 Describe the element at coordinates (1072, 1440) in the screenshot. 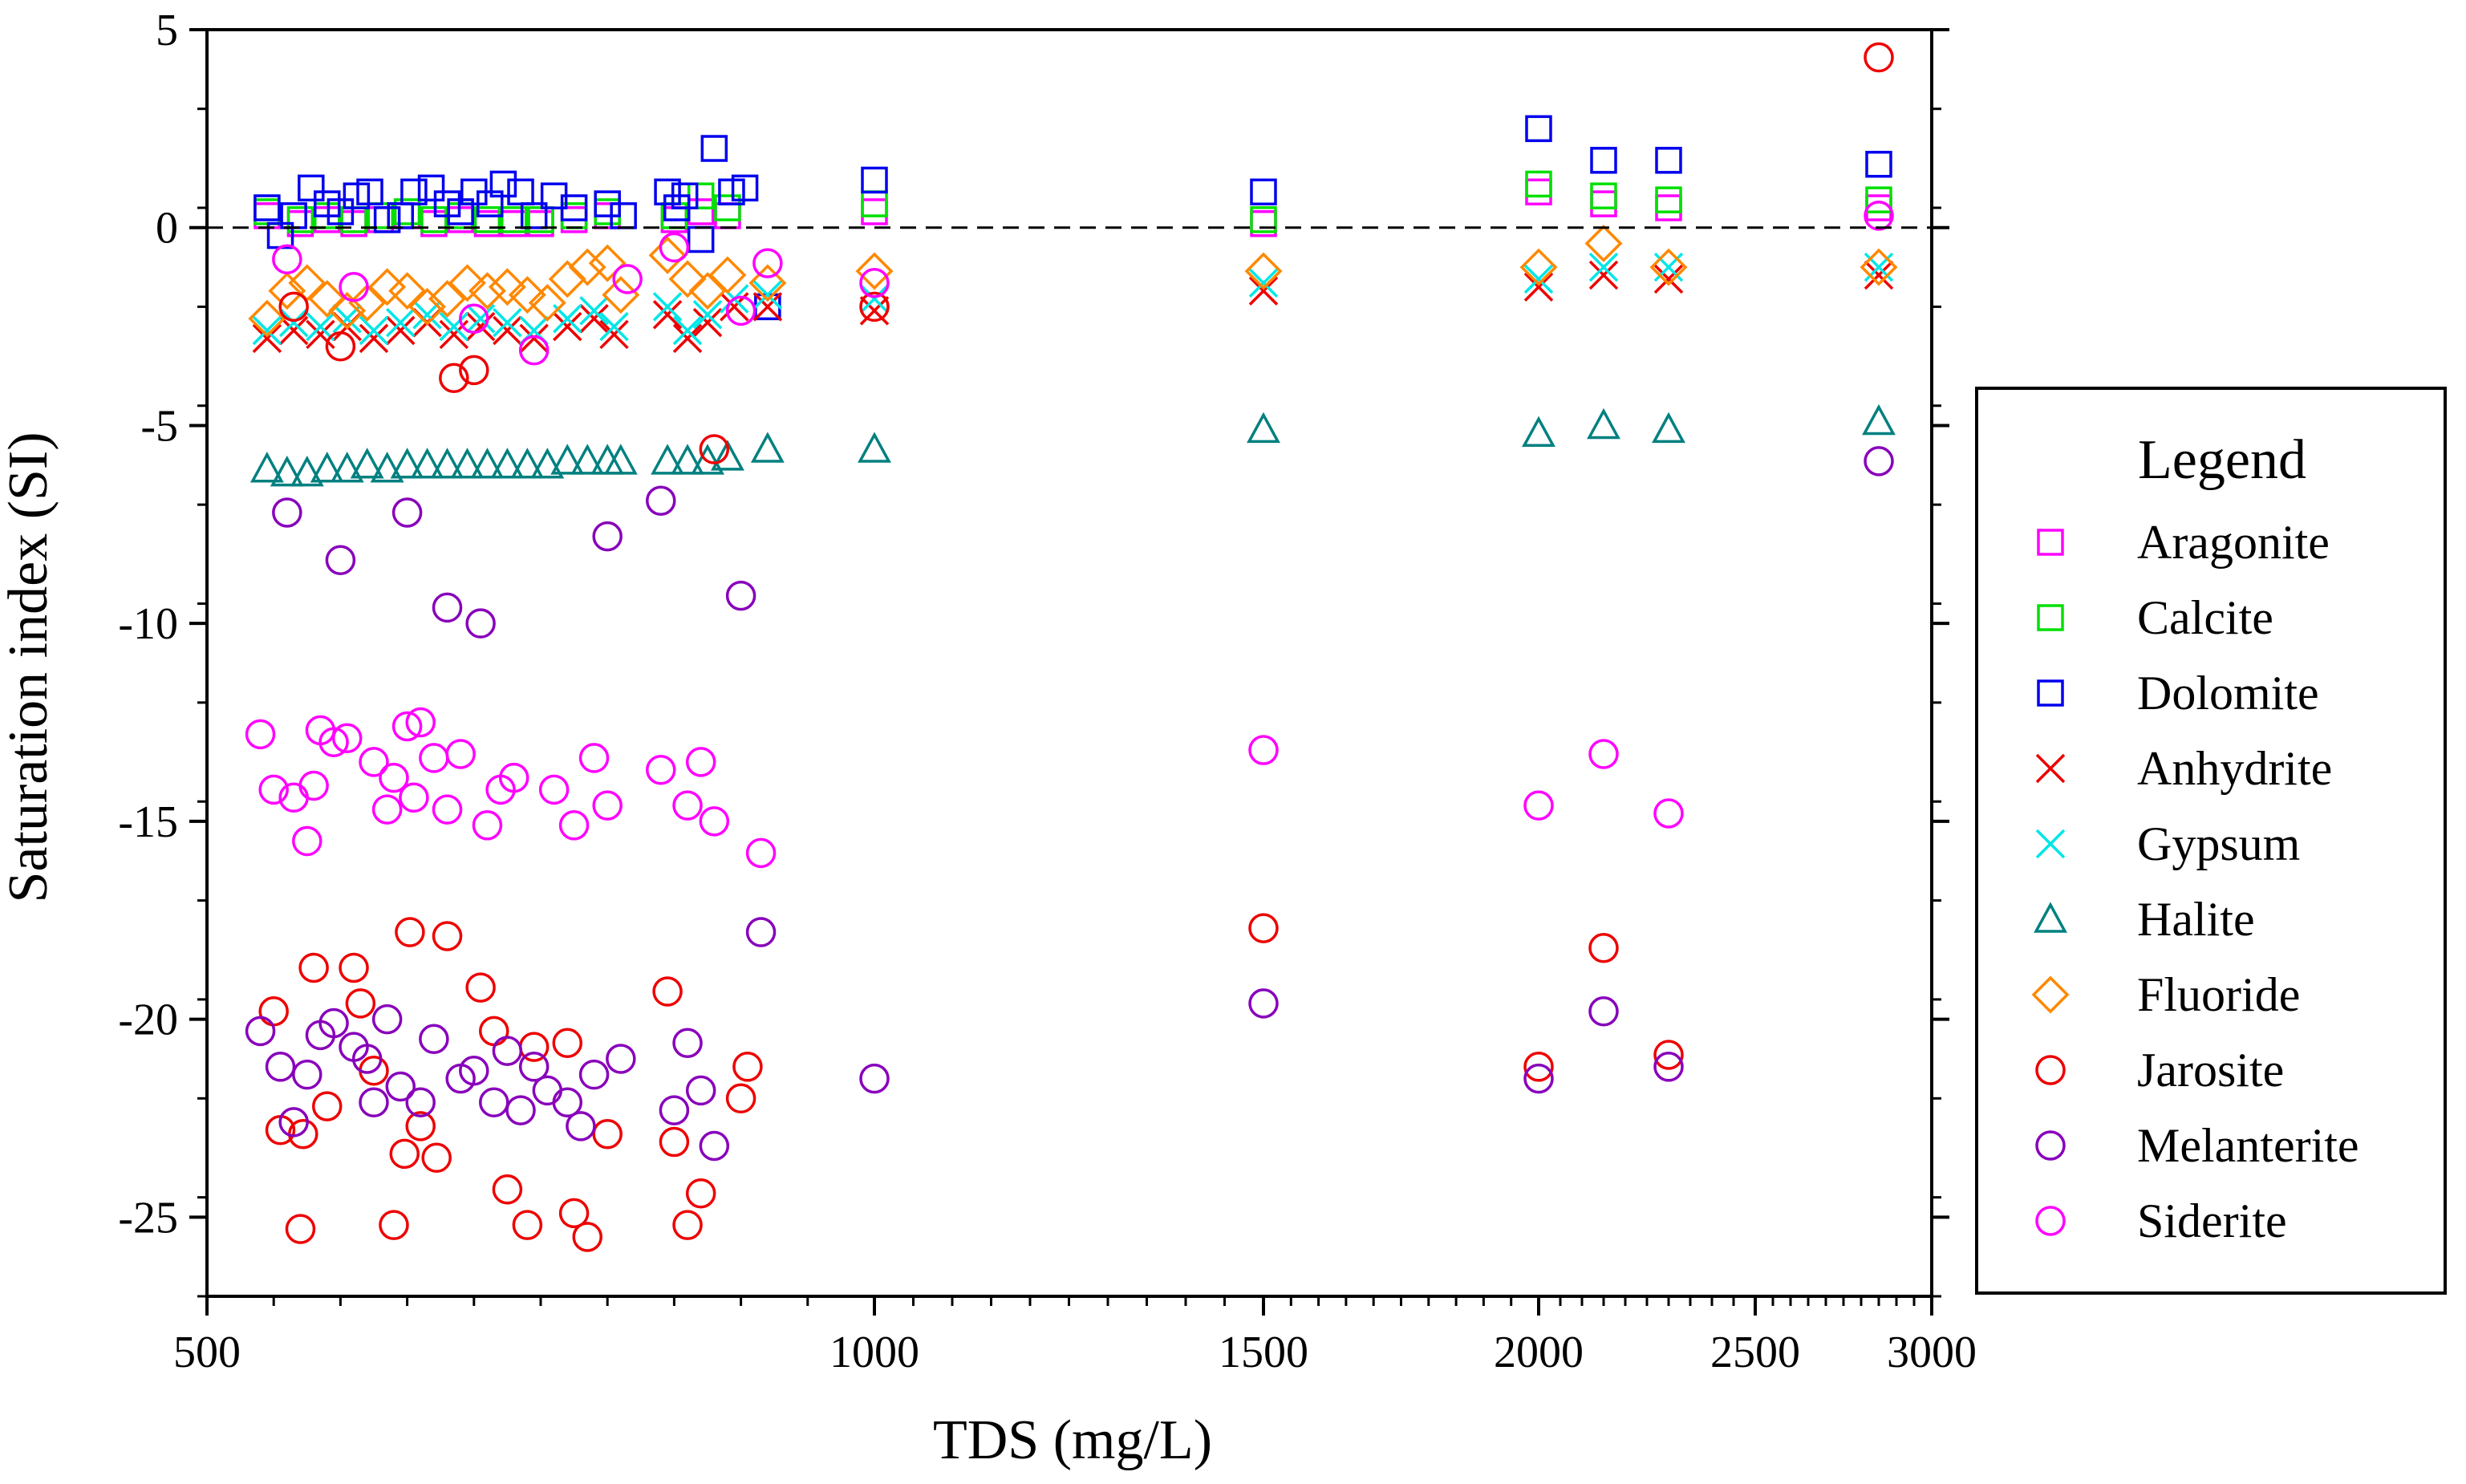

I see `x-axis-title: TDS (mg/L)` at that location.